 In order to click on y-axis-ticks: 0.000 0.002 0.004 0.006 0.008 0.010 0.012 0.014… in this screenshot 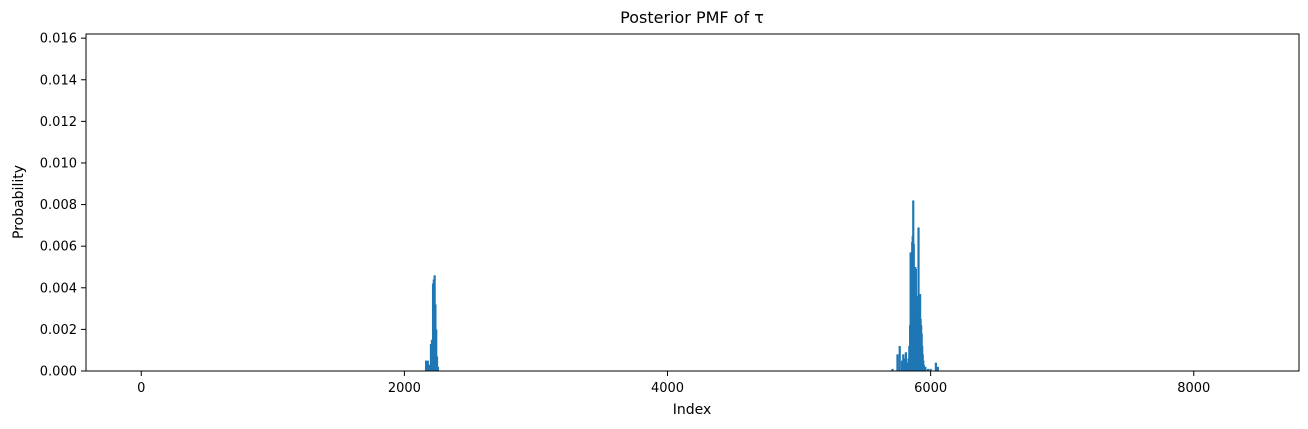, I will do `click(63, 206)`.